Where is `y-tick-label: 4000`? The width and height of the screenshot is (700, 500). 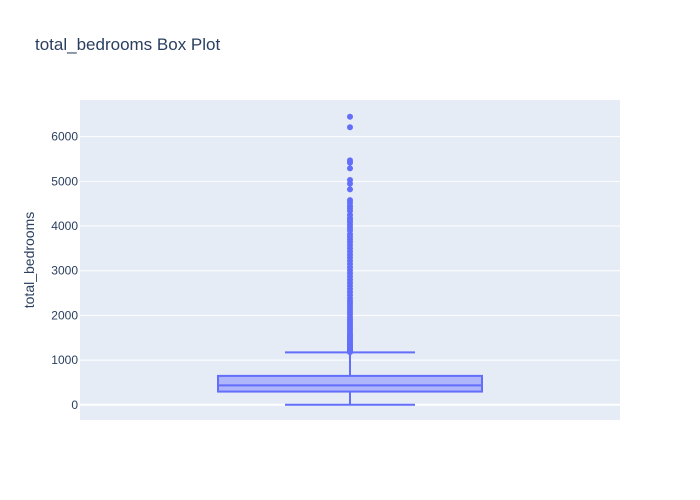 y-tick-label: 4000 is located at coordinates (64, 226).